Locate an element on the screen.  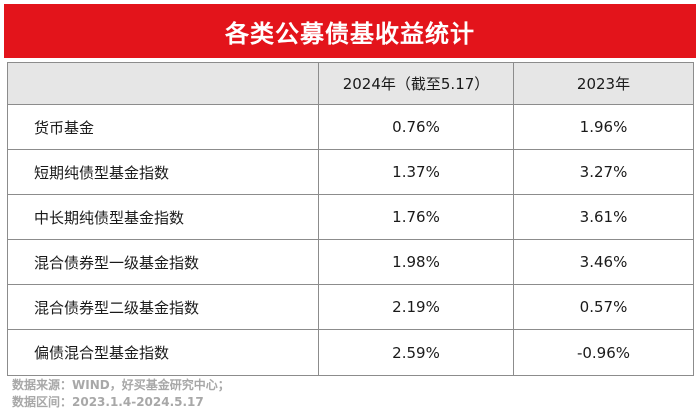
return-2024-cell: 2.59% is located at coordinates (416, 352).